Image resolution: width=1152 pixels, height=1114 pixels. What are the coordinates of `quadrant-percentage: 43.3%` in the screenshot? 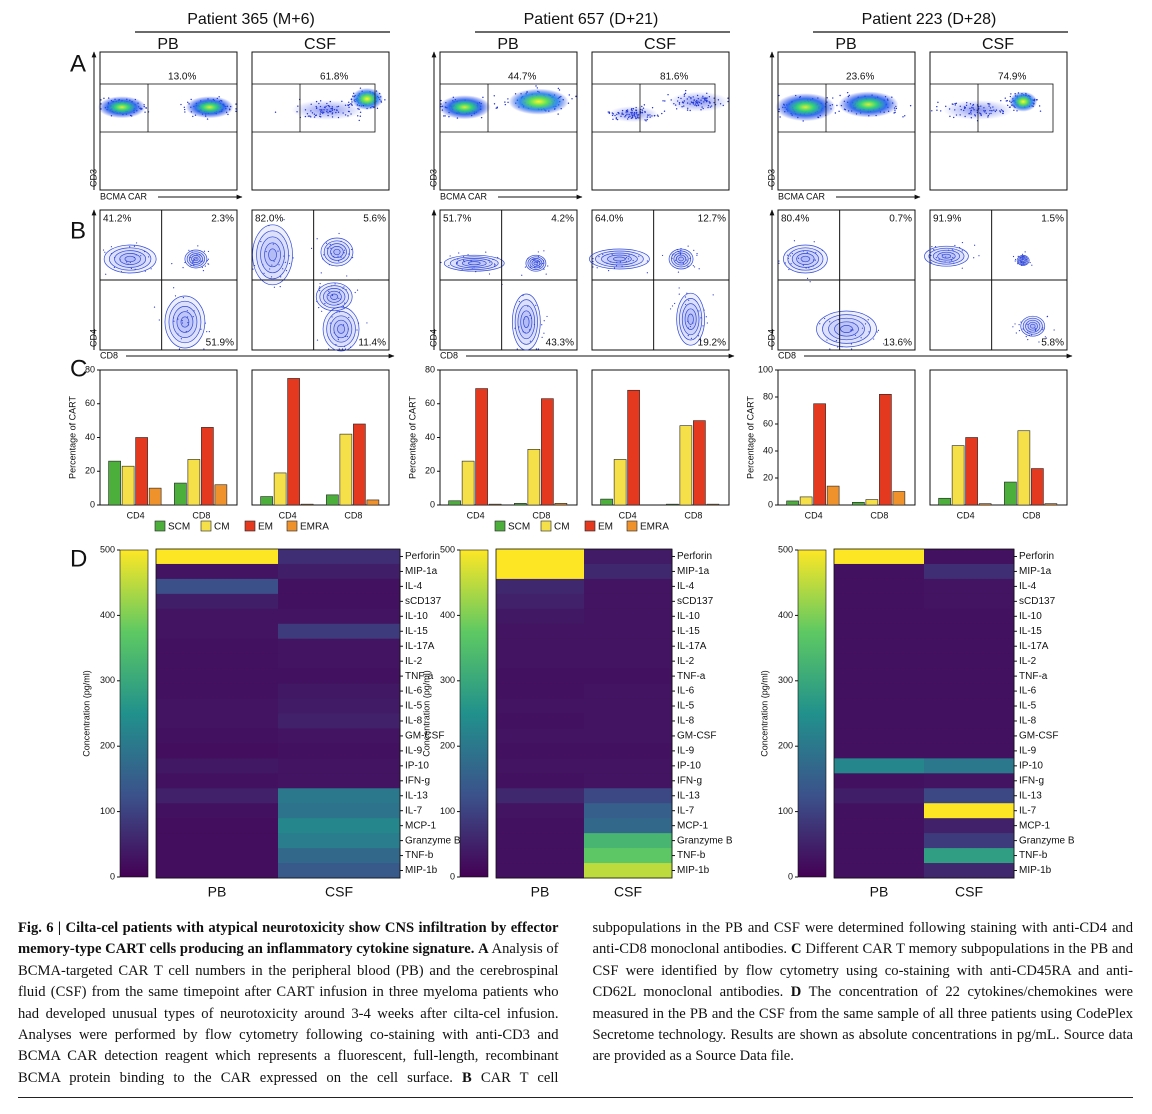 It's located at (560, 343).